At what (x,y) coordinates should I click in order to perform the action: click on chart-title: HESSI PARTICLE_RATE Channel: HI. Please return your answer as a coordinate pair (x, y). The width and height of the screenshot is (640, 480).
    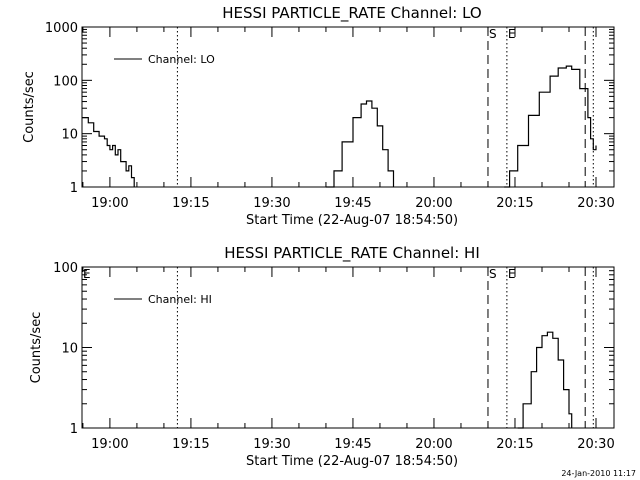
    Looking at the image, I should click on (352, 253).